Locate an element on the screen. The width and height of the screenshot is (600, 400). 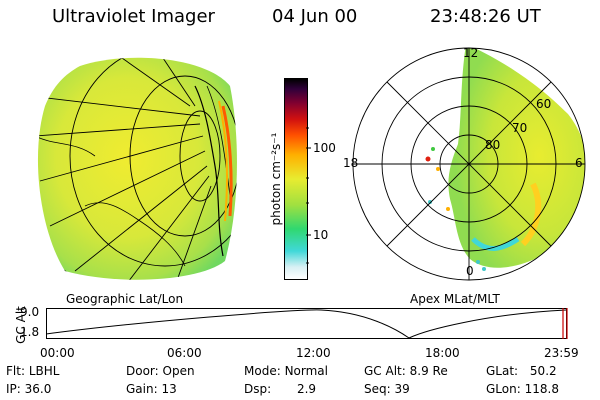
altitude-ytick-9: 9.0 is located at coordinates (30, 312).